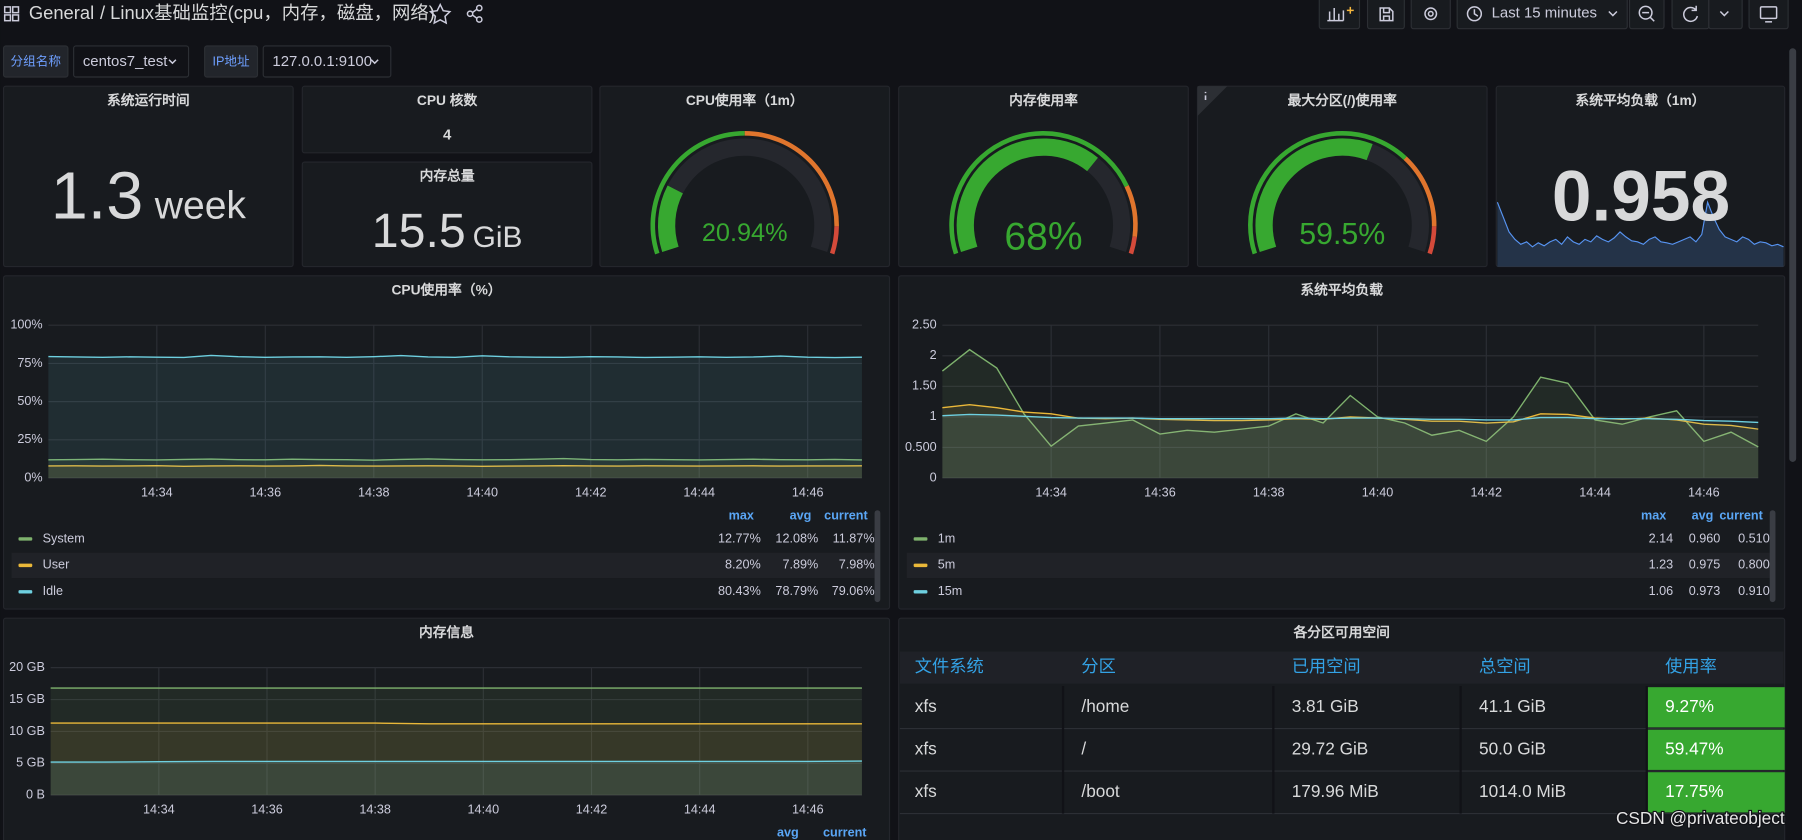 The height and width of the screenshot is (840, 1802). What do you see at coordinates (1083, 748) in the screenshot?
I see `table-cell: /` at bounding box center [1083, 748].